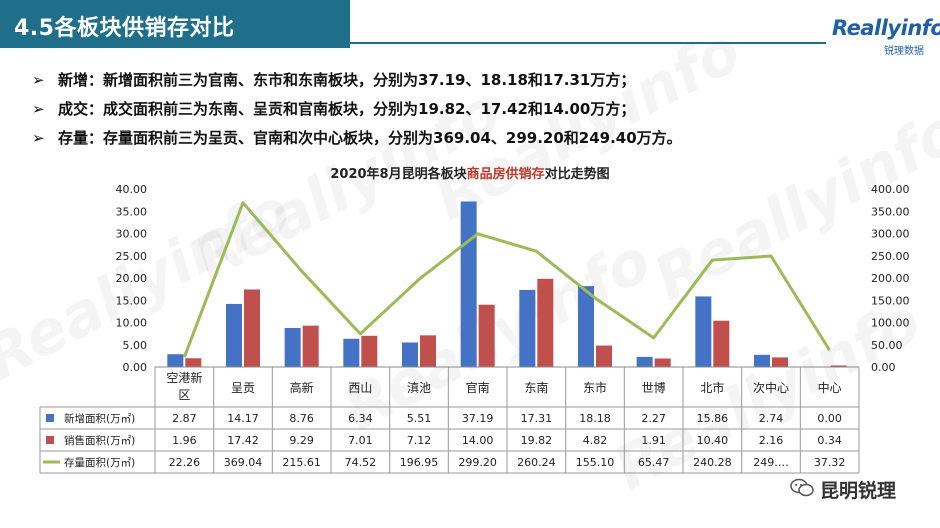  I want to click on y-left-tick-label: 35.00, so click(132, 211).